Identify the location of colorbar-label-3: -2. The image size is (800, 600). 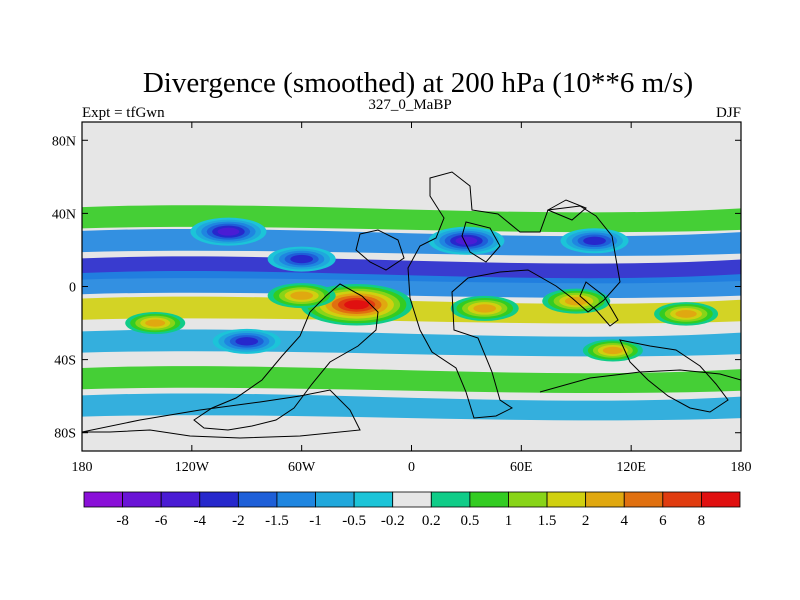
(238, 521).